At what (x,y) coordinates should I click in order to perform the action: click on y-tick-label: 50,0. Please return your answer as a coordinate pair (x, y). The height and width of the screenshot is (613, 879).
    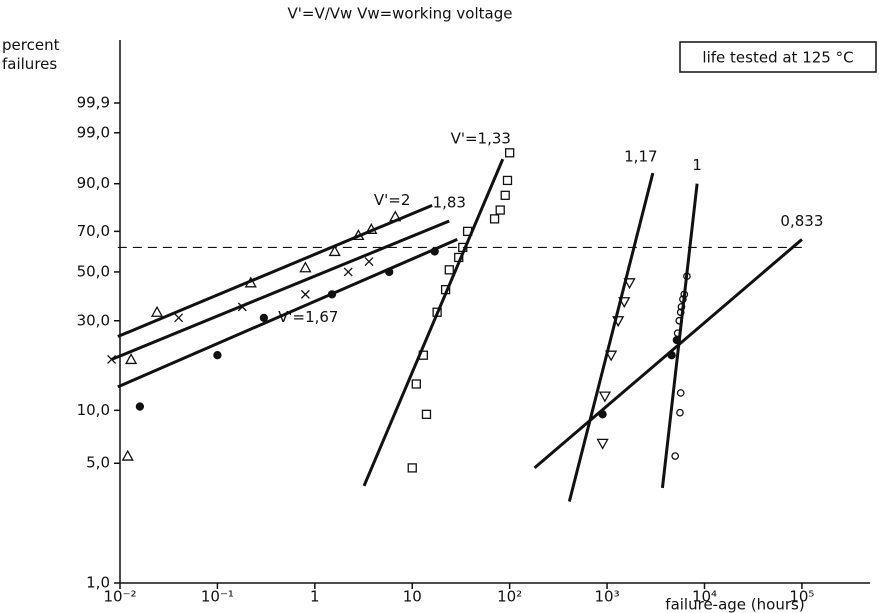
    Looking at the image, I should click on (93, 271).